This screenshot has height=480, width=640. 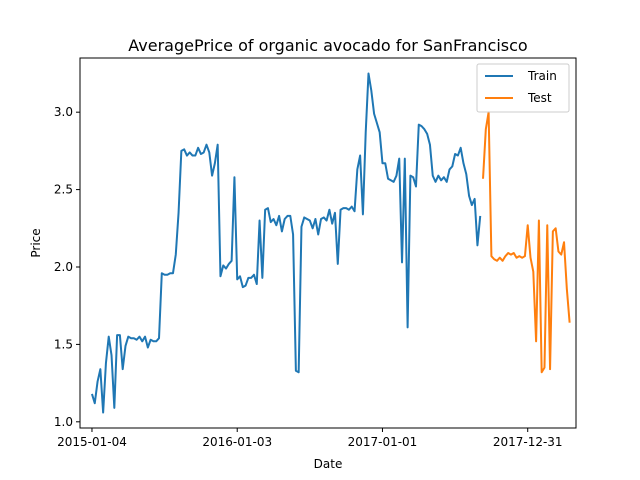 I want to click on x-axis-label: Date, so click(x=328, y=464).